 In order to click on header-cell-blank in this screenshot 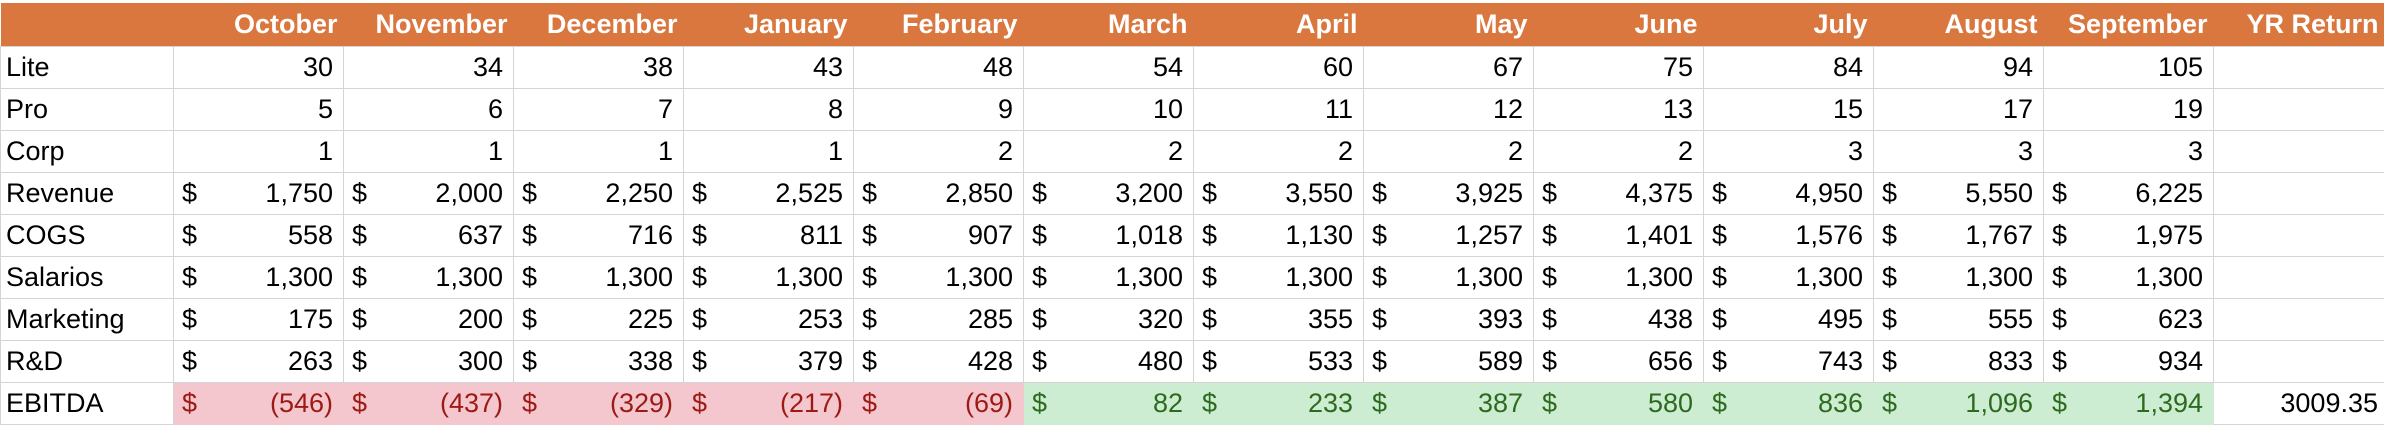, I will do `click(87, 25)`.